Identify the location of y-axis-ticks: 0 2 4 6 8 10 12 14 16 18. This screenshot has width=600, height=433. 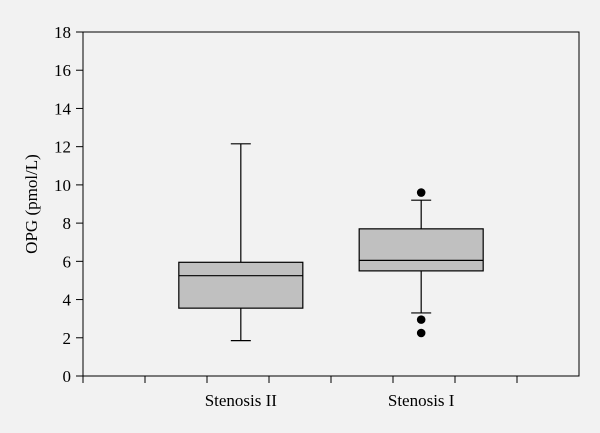
(68, 204).